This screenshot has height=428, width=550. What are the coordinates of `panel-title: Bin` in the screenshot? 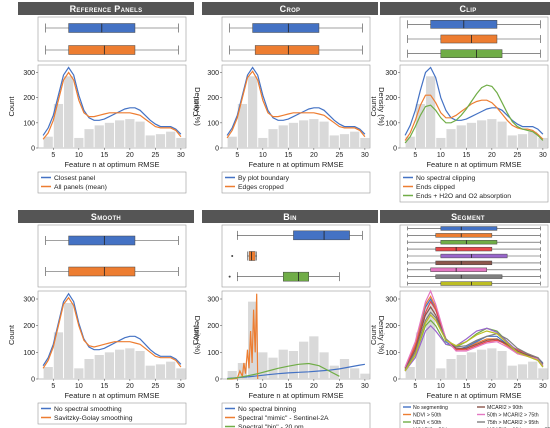 It's located at (289, 217).